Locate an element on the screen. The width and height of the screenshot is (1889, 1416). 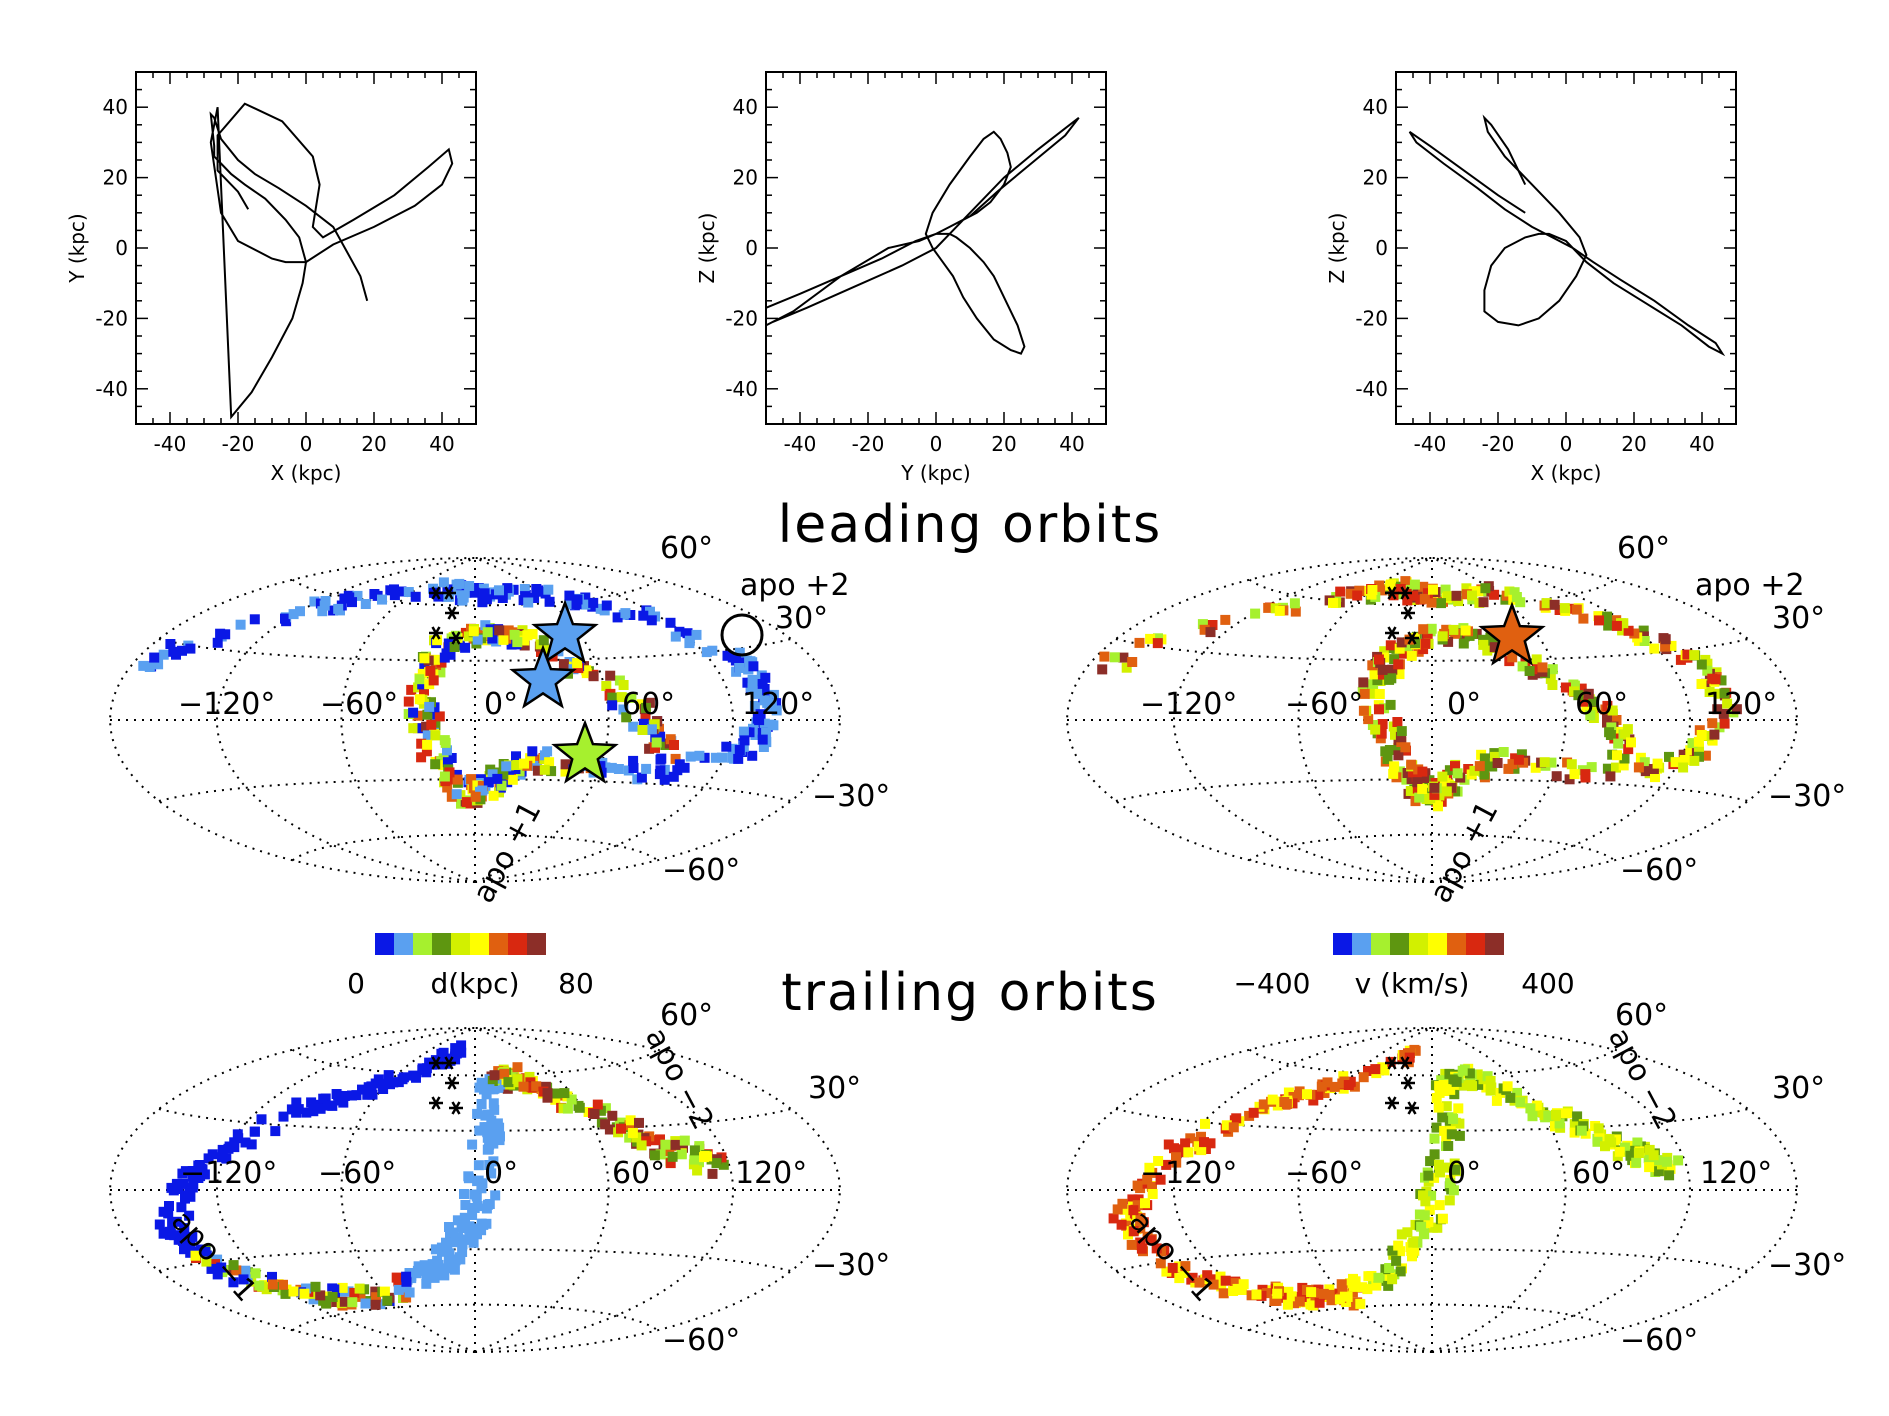
asterisk-marker is located at coordinates (1408, 1083).